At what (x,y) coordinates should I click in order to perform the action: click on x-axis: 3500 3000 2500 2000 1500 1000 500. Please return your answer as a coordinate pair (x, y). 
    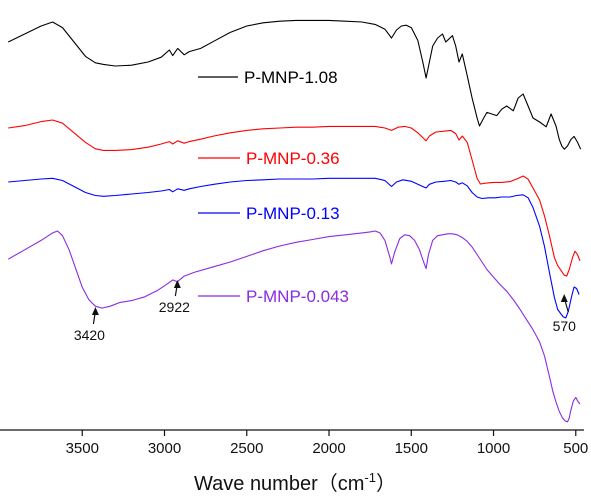
    Looking at the image, I should click on (294, 443).